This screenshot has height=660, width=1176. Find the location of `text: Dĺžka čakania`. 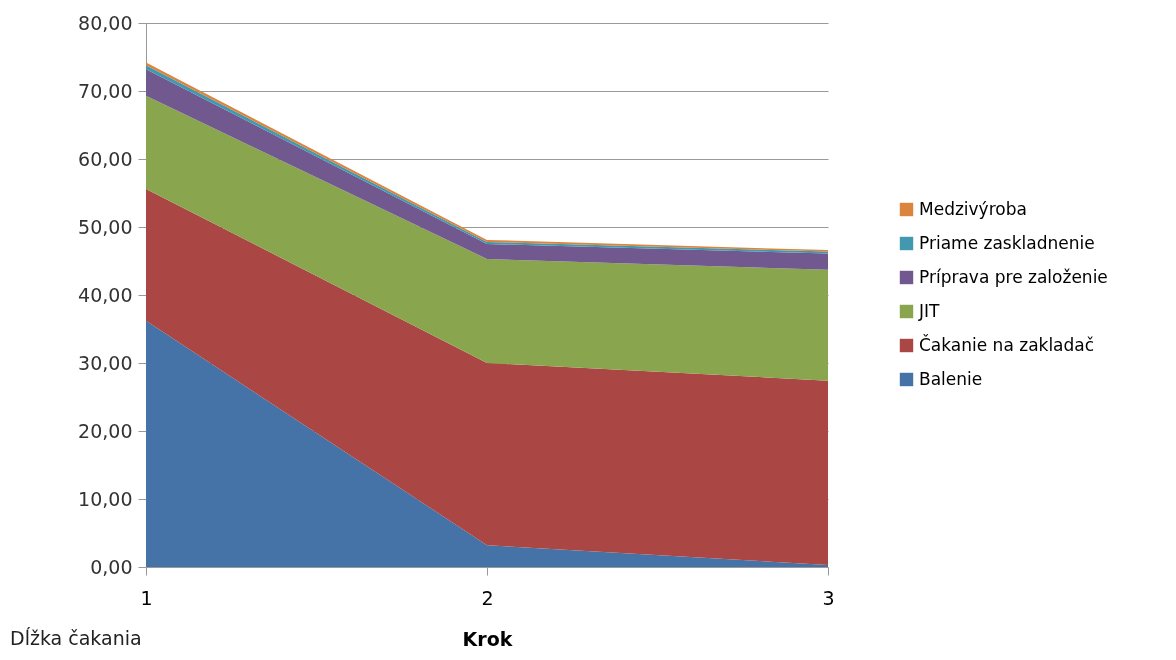

text: Dĺžka čakania is located at coordinates (76, 638).